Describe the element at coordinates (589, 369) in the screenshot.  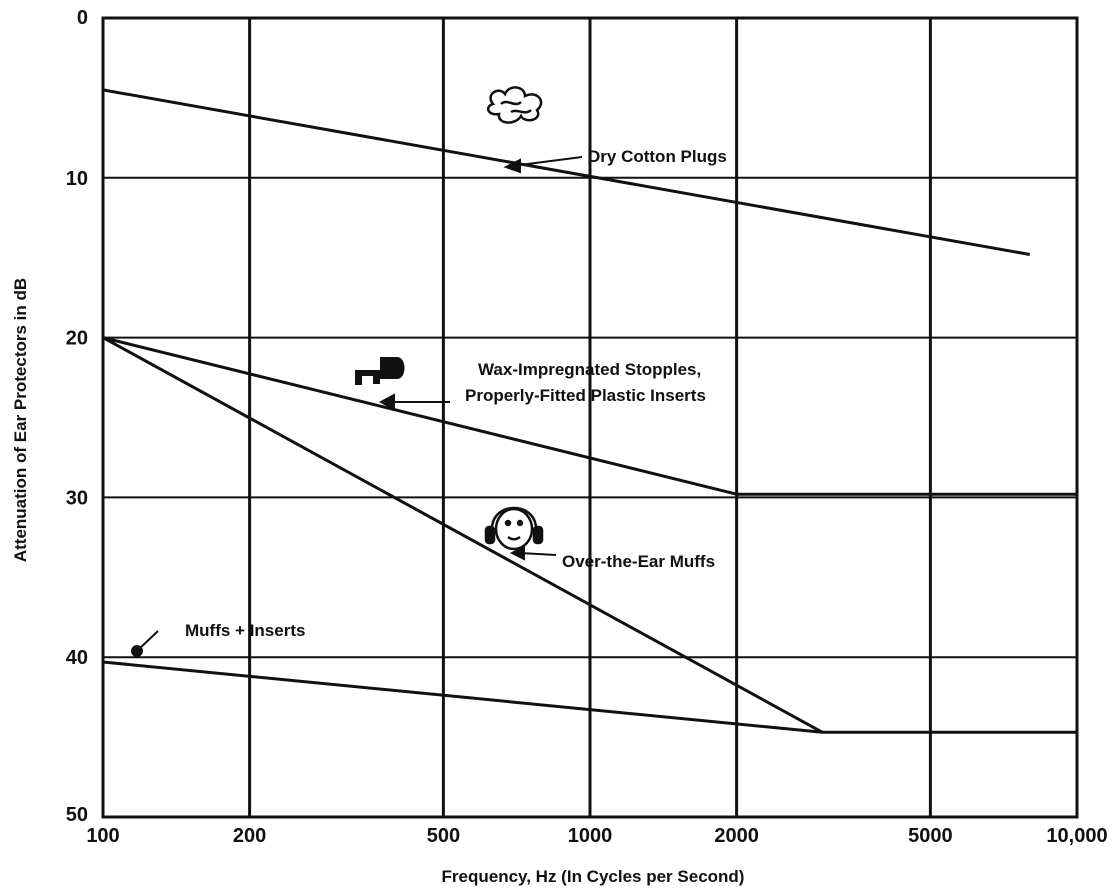
I see `wax-annotation-line1: Wax-Impregnated Stopples,` at that location.